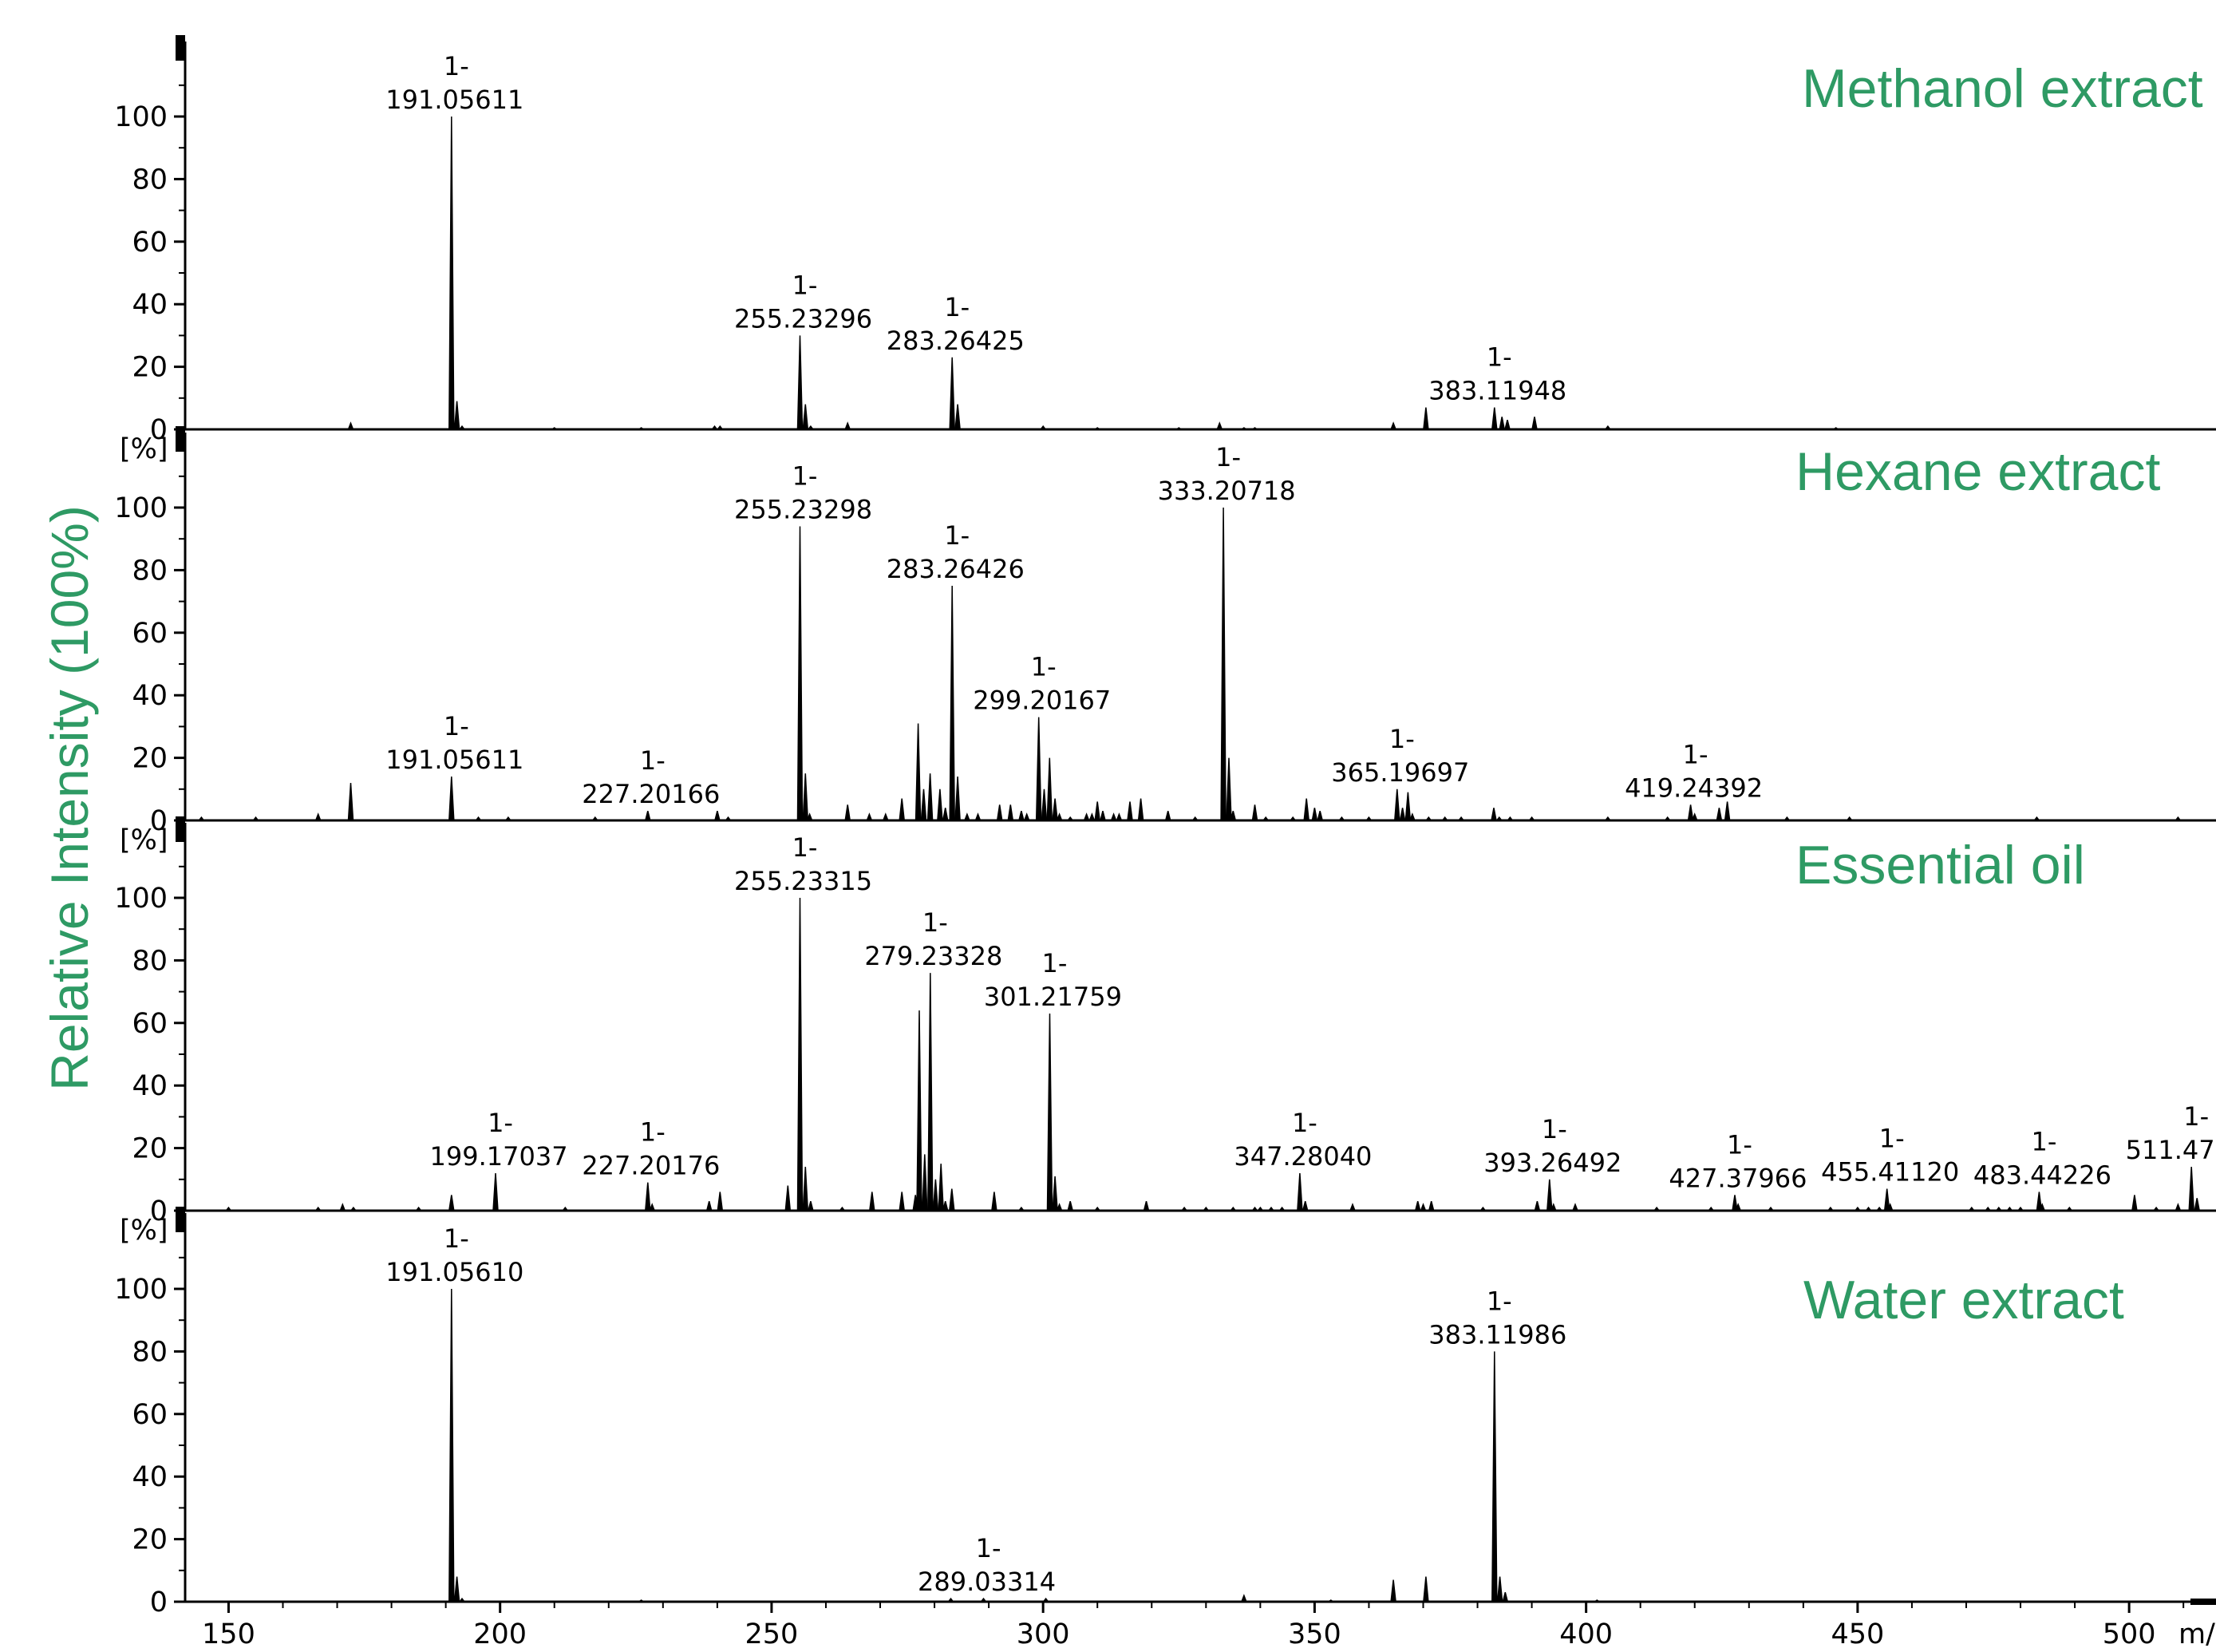  What do you see at coordinates (2203, 1602) in the screenshot?
I see `axis-end-marker` at bounding box center [2203, 1602].